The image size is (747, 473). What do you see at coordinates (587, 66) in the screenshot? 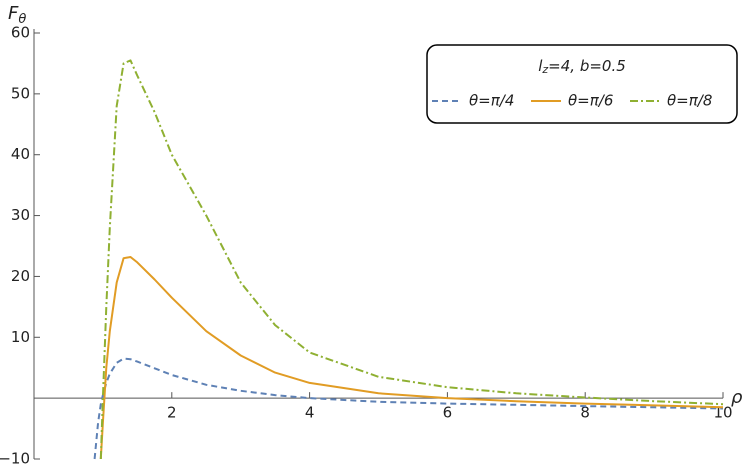
I see `legend-title-rest: =4, b=0.5` at bounding box center [587, 66].